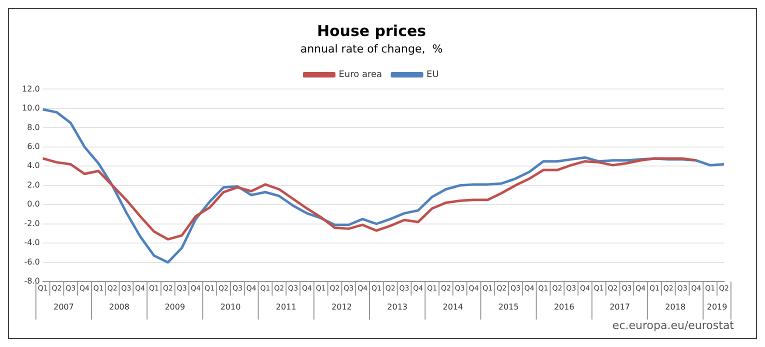 Image resolution: width=765 pixels, height=347 pixels. I want to click on y-tick-label: -4.0, so click(32, 243).